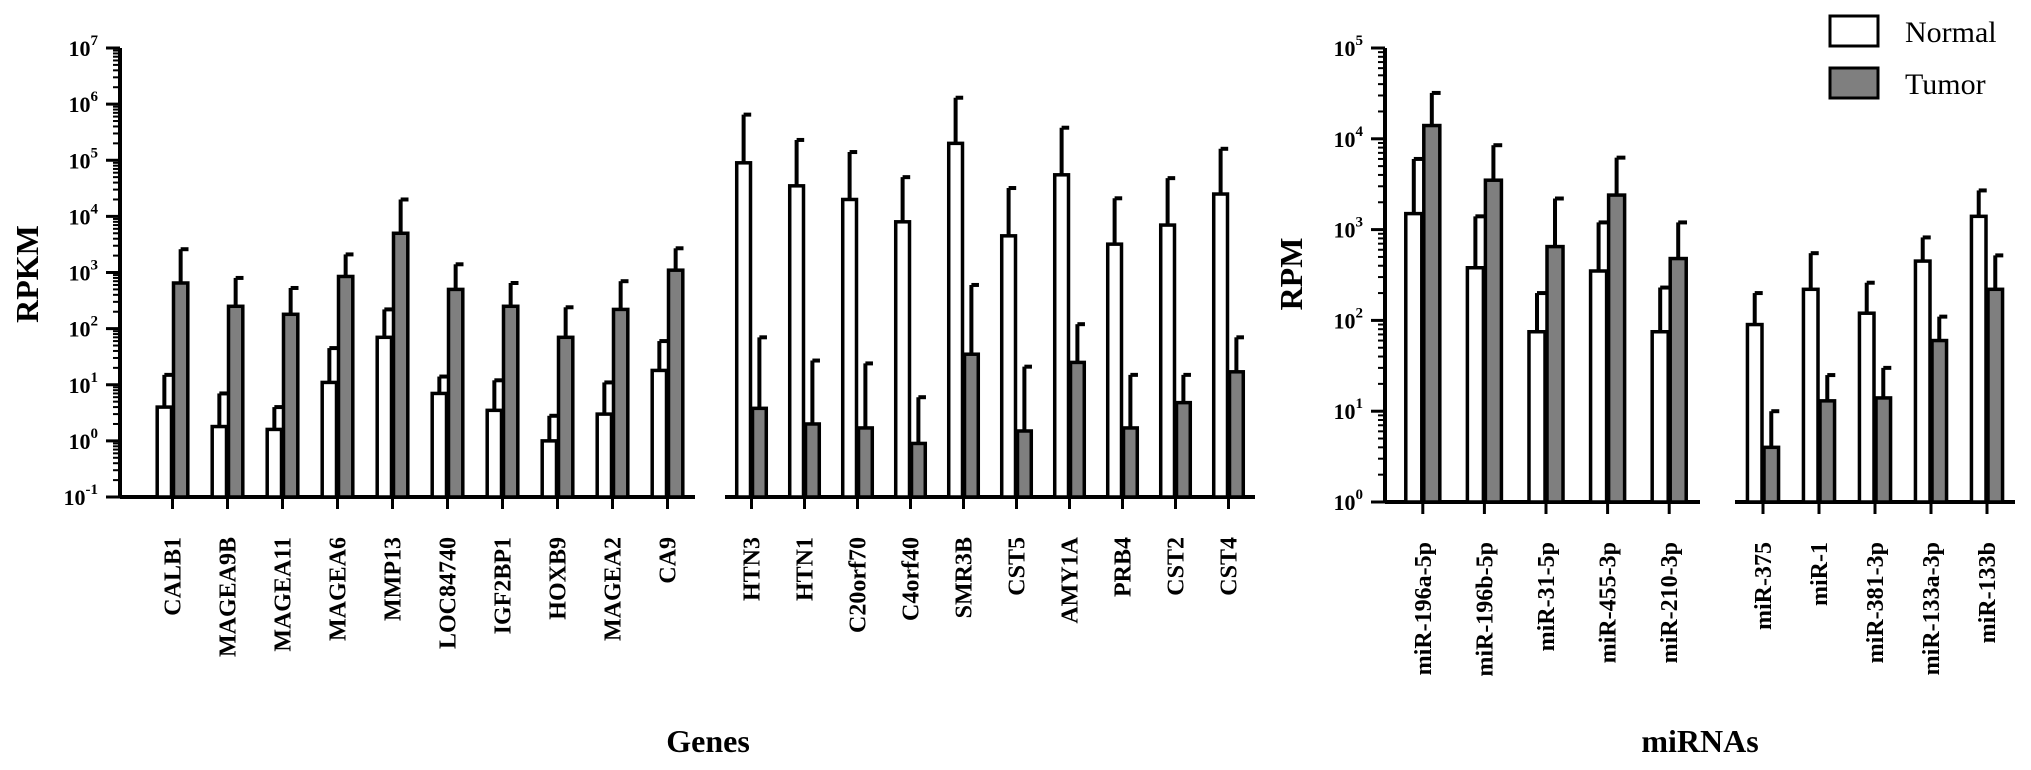  I want to click on bar-mir-196b-5p-normal, so click(1475, 385).